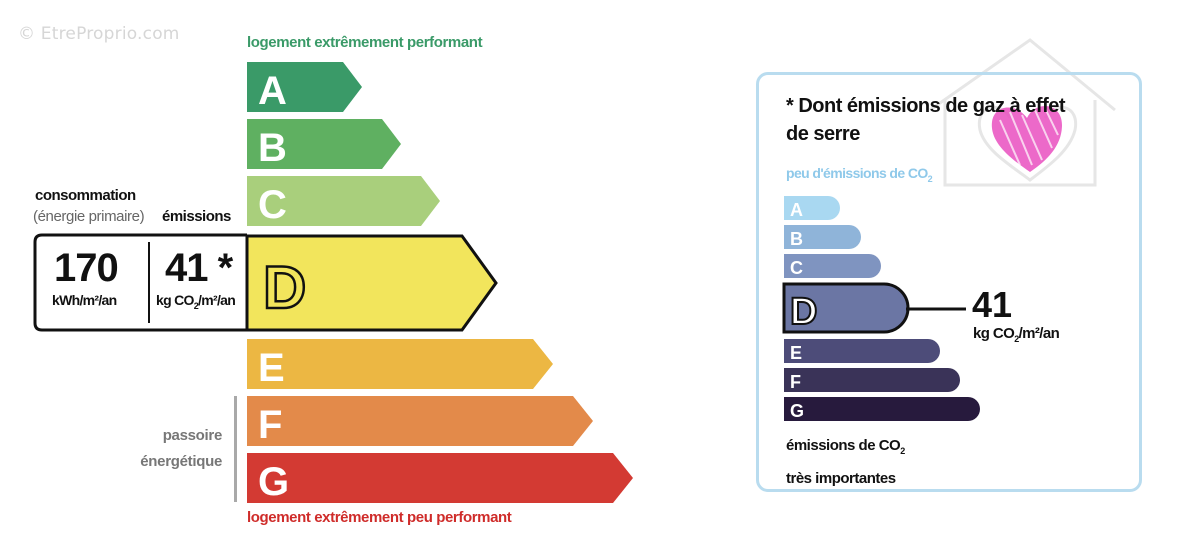 The width and height of the screenshot is (1200, 551). What do you see at coordinates (797, 411) in the screenshot?
I see `ges-letter-g: G` at bounding box center [797, 411].